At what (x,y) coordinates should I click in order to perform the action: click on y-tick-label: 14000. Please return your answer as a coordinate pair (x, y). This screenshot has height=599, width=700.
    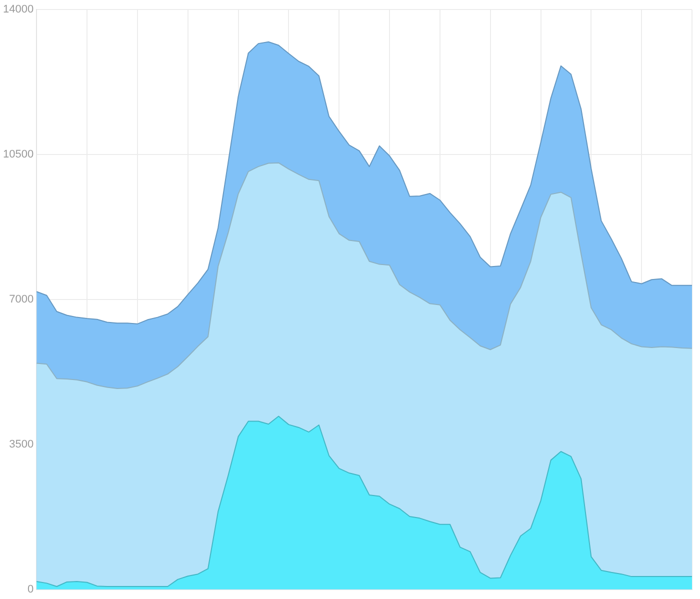
    Looking at the image, I should click on (18, 10).